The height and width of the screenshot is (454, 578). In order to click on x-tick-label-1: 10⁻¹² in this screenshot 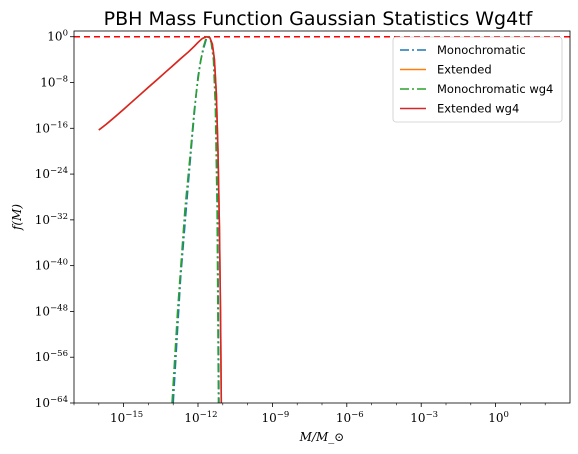, I will do `click(200, 417)`.